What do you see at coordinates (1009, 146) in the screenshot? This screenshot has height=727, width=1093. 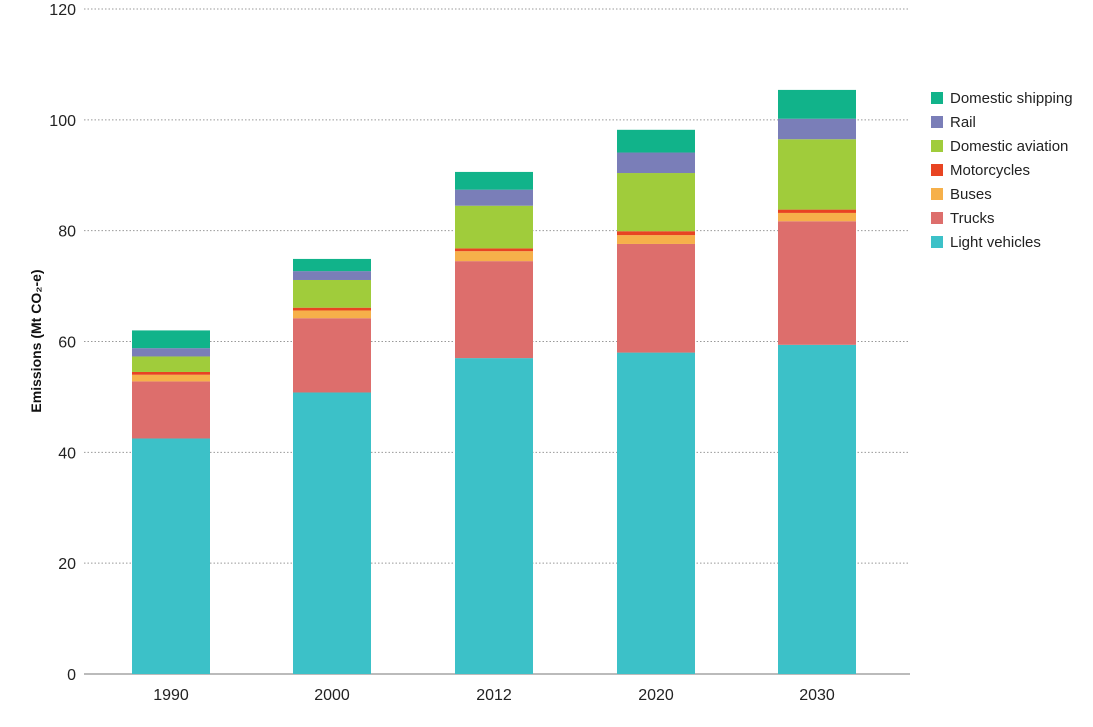 I see `legend-label: Domestic aviation` at bounding box center [1009, 146].